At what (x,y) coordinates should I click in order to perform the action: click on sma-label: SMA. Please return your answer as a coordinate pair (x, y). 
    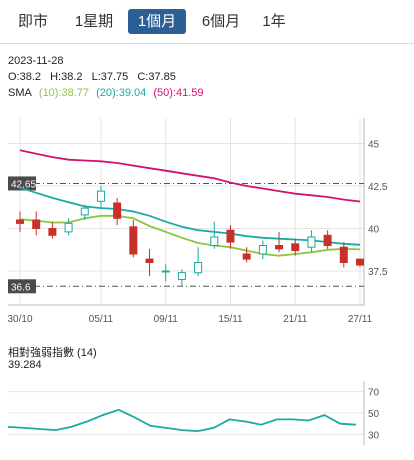
    Looking at the image, I should click on (20, 93).